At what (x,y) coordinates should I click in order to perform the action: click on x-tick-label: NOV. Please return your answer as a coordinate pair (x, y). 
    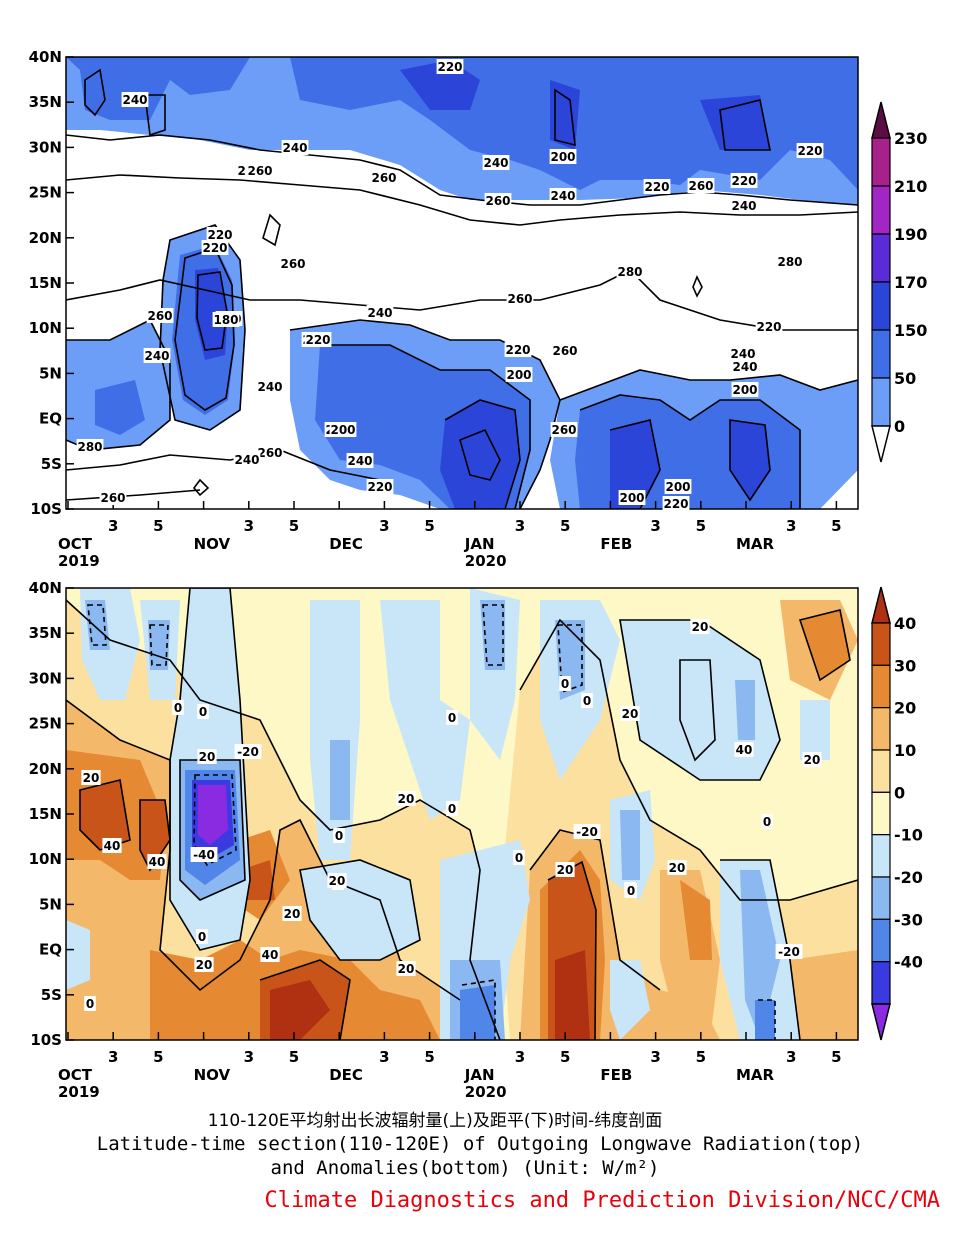
    Looking at the image, I should click on (212, 544).